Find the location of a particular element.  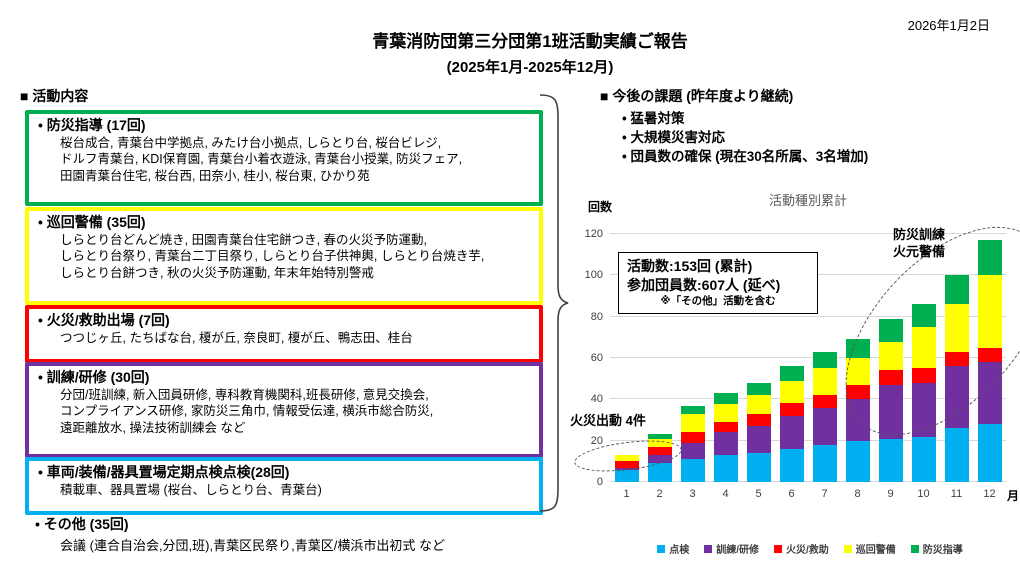

x-tick-label: 5 is located at coordinates (758, 494).